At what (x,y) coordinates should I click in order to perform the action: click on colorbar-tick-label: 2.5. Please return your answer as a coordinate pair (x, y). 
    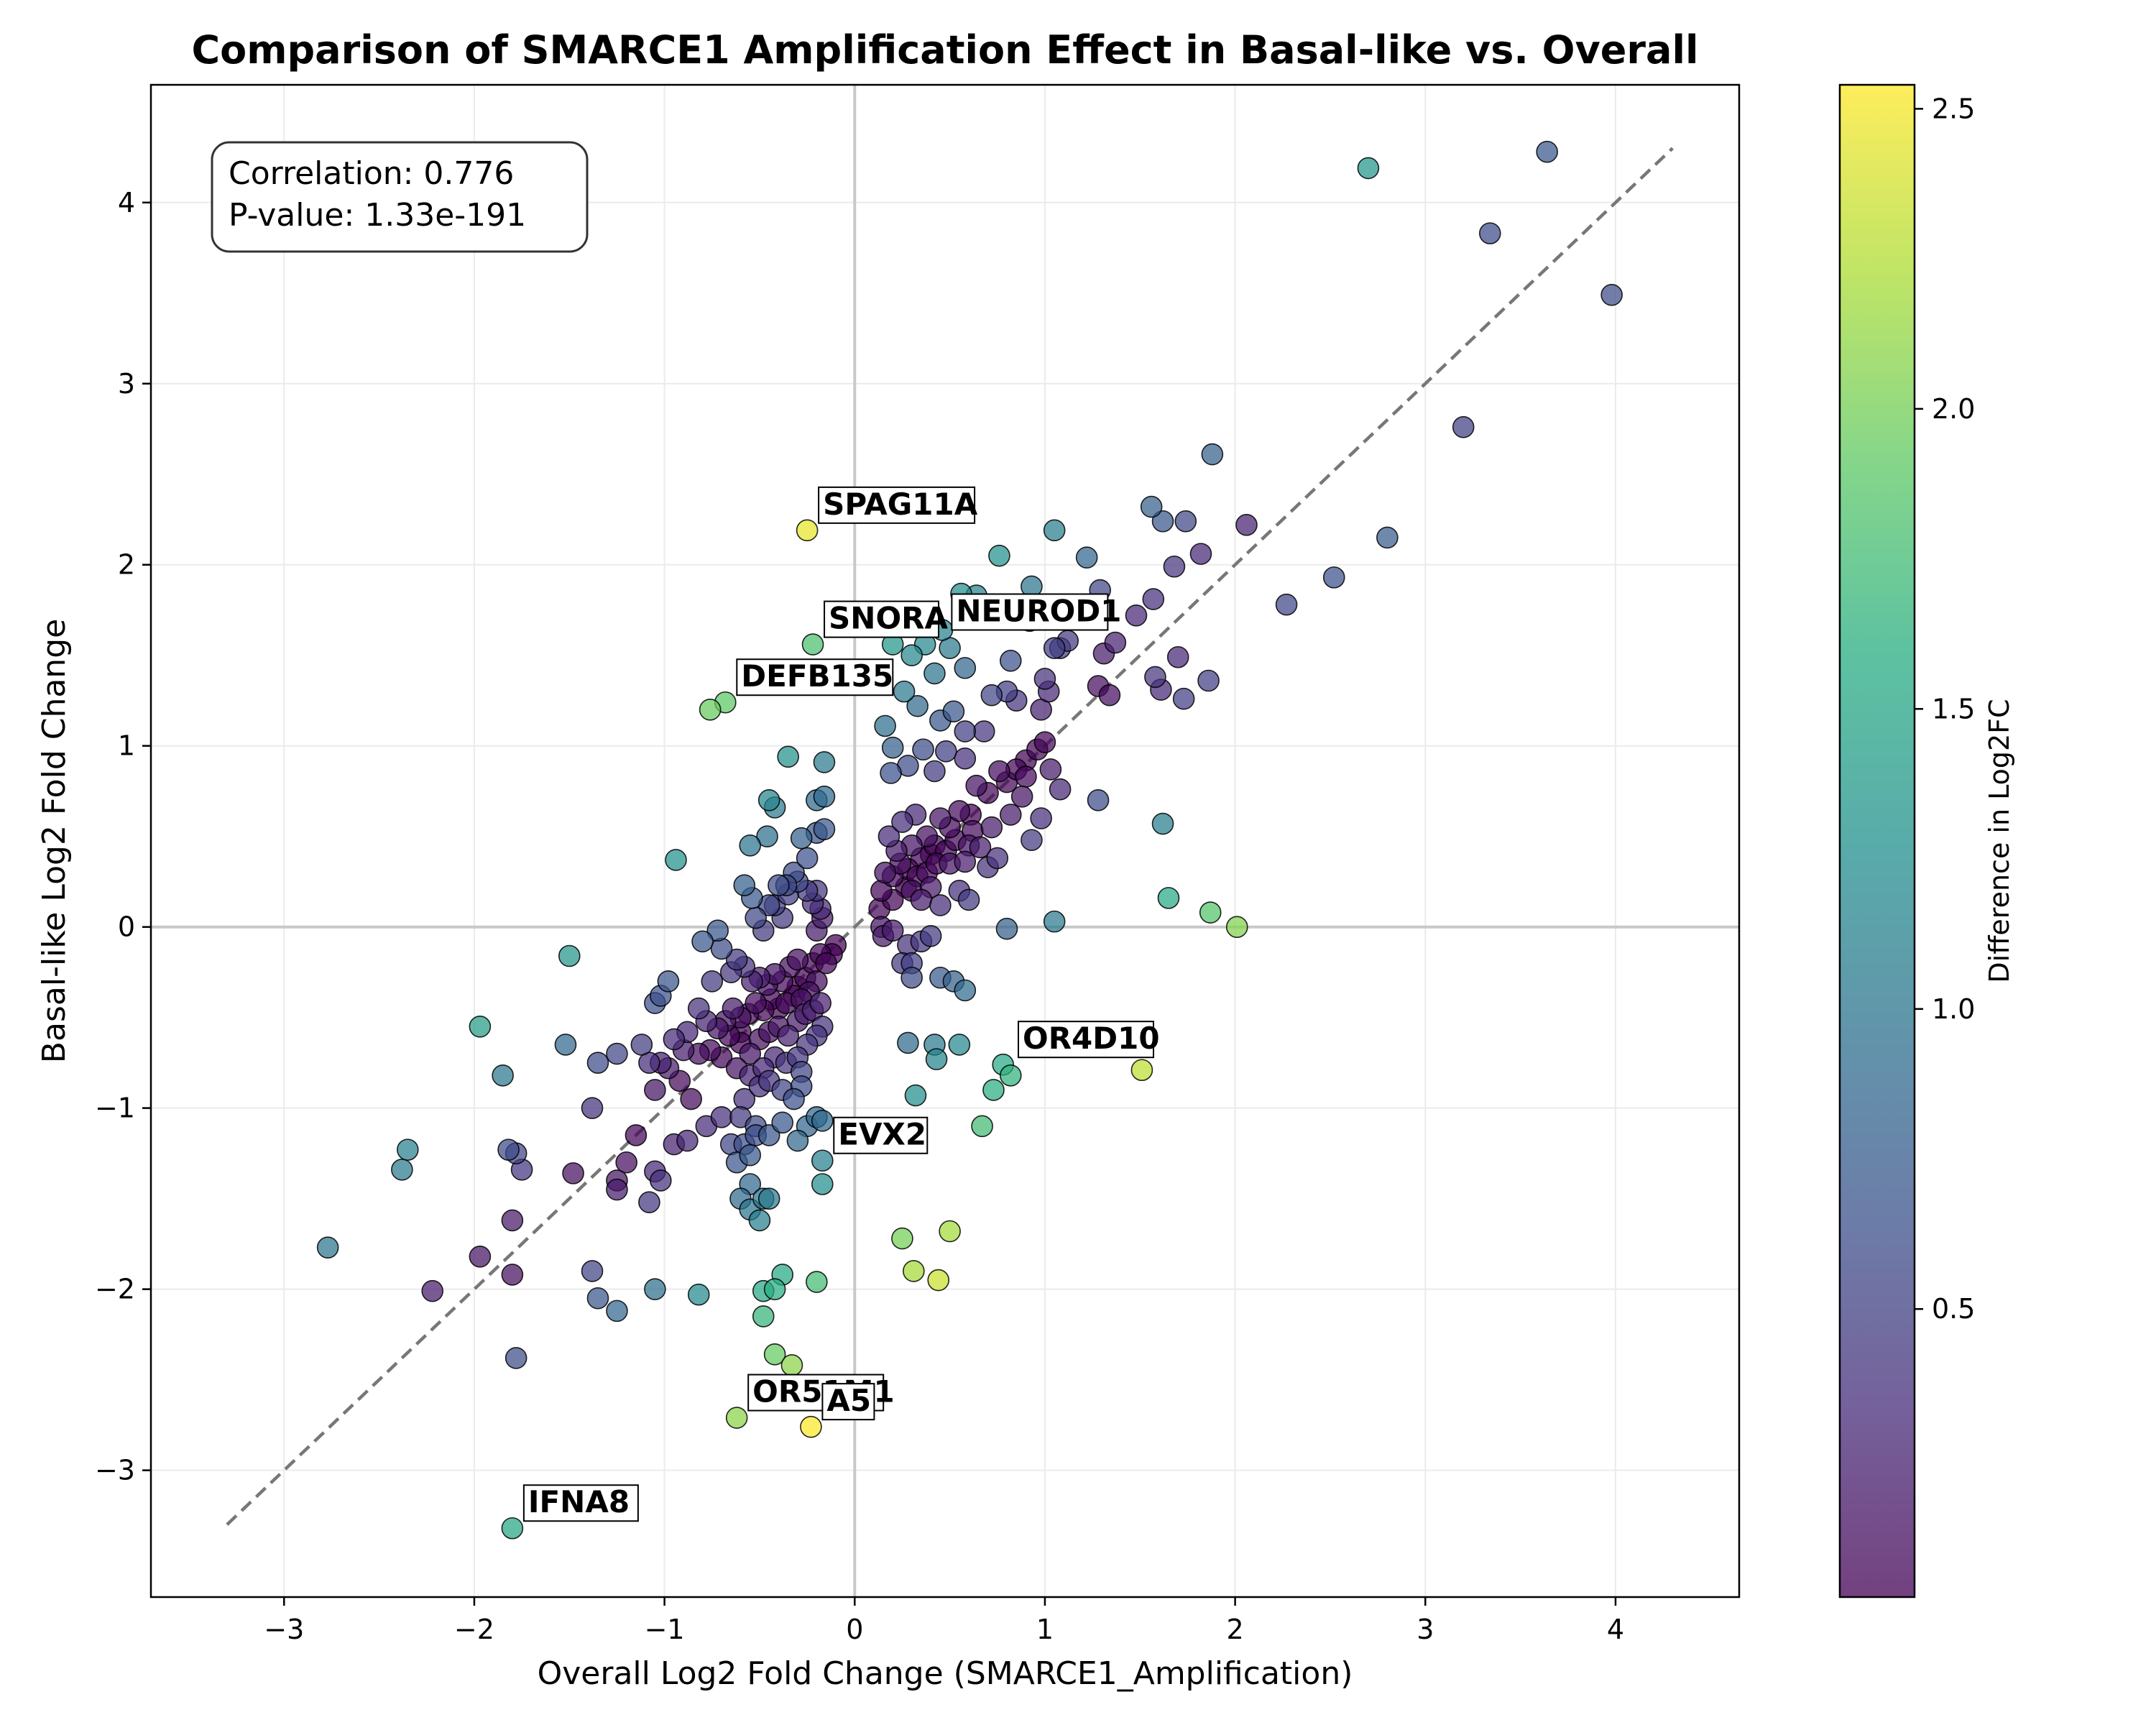
    Looking at the image, I should click on (1953, 108).